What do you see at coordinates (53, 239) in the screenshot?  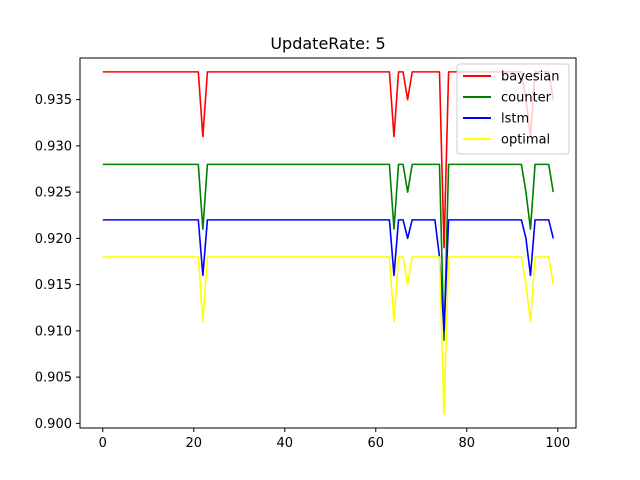 I see `y-tick-label: 0.920` at bounding box center [53, 239].